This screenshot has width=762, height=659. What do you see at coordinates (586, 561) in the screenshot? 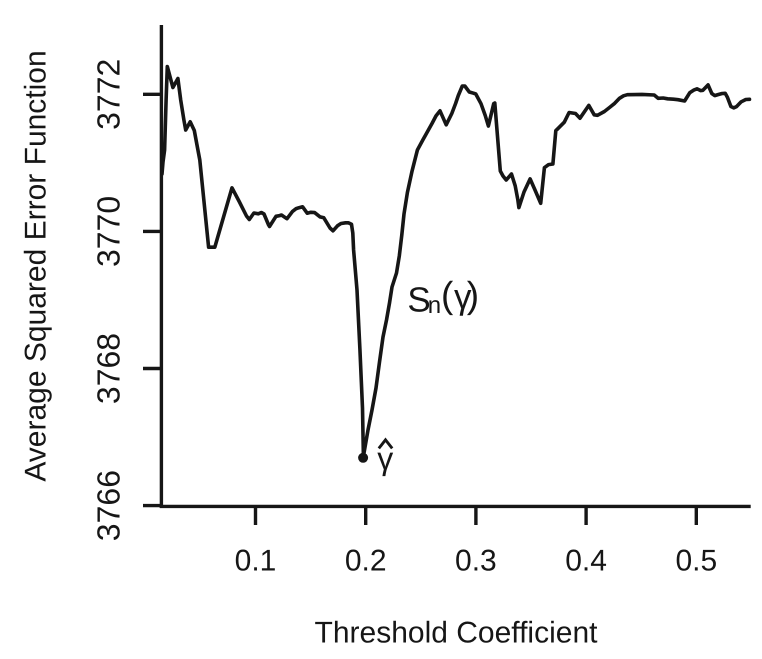
I see `svg-text: 0.4` at bounding box center [586, 561].